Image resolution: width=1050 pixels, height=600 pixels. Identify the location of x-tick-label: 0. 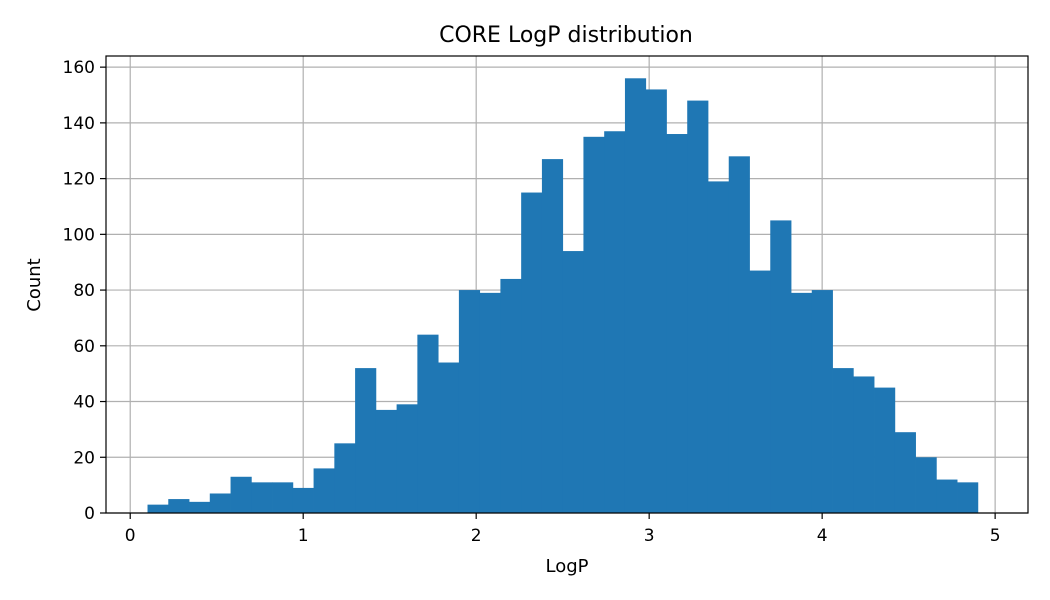
(130, 536).